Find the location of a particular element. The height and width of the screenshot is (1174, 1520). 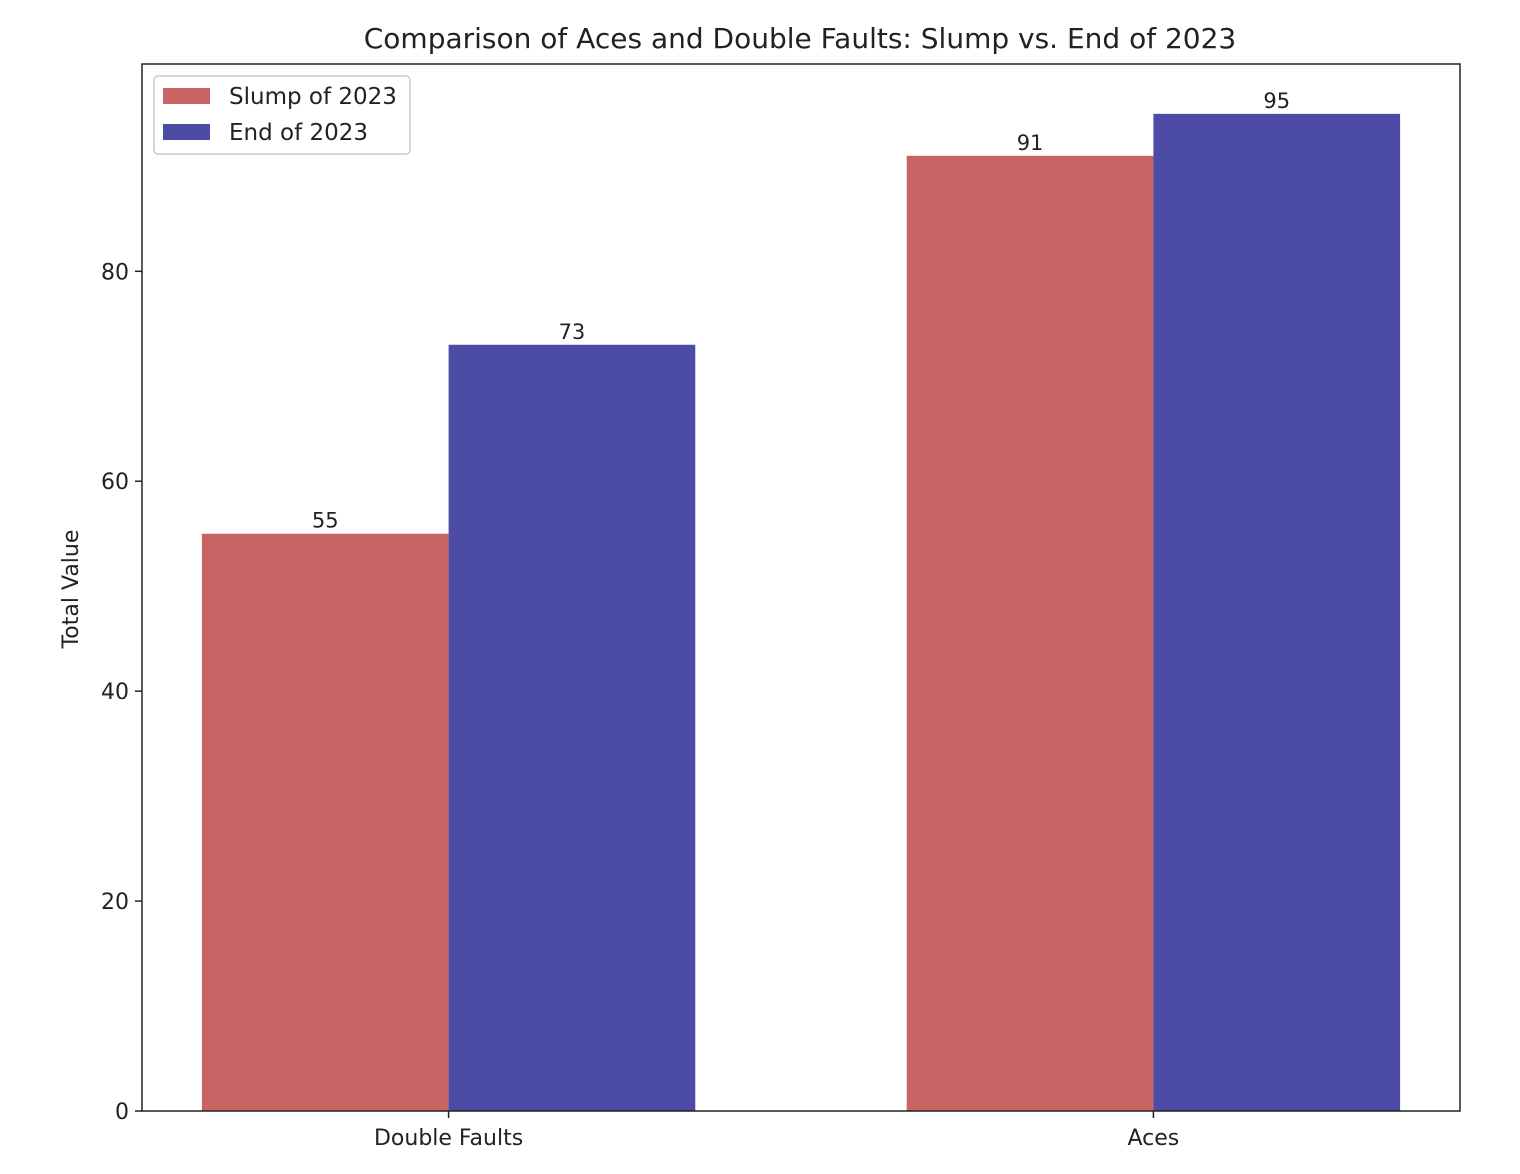

legend: Slump of 2023 End of 2023 is located at coordinates (282, 115).